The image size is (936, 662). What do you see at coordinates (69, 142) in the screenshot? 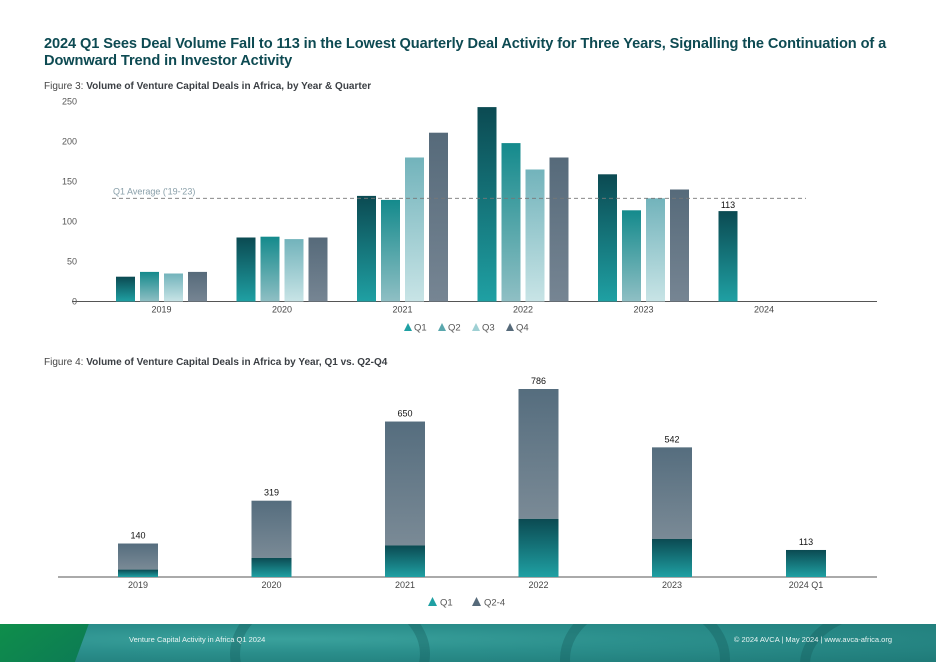
I see `y-tick-label: 200` at bounding box center [69, 142].